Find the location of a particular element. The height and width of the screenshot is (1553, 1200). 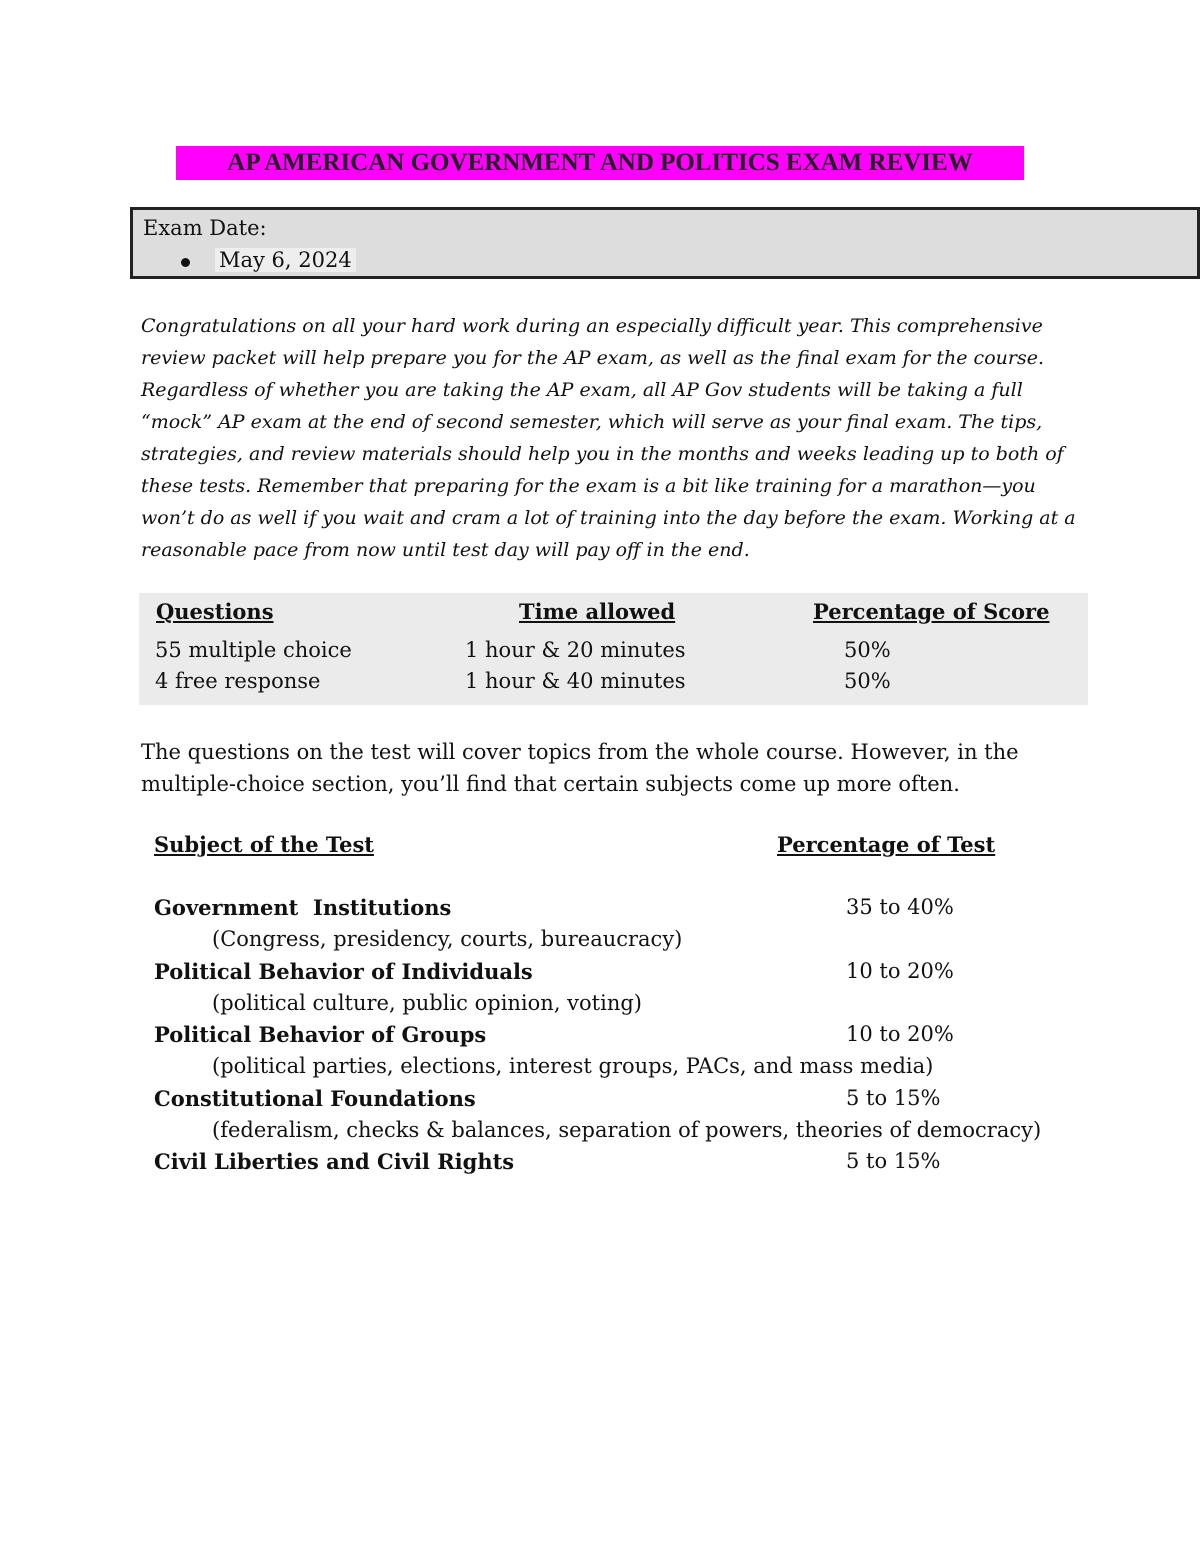

subject-pct: 35 to 40% is located at coordinates (900, 907).